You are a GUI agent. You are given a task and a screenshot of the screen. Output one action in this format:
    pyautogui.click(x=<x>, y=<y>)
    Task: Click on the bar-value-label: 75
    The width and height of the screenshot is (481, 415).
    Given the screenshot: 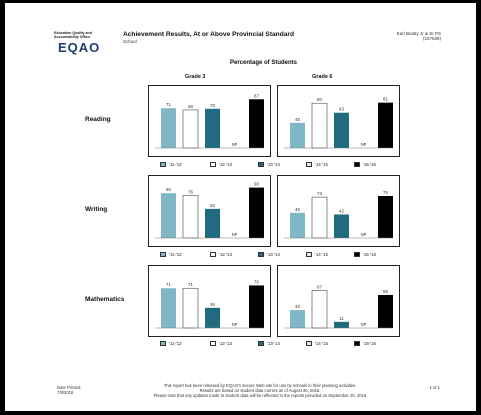 What is the action you would take?
    pyautogui.click(x=385, y=192)
    